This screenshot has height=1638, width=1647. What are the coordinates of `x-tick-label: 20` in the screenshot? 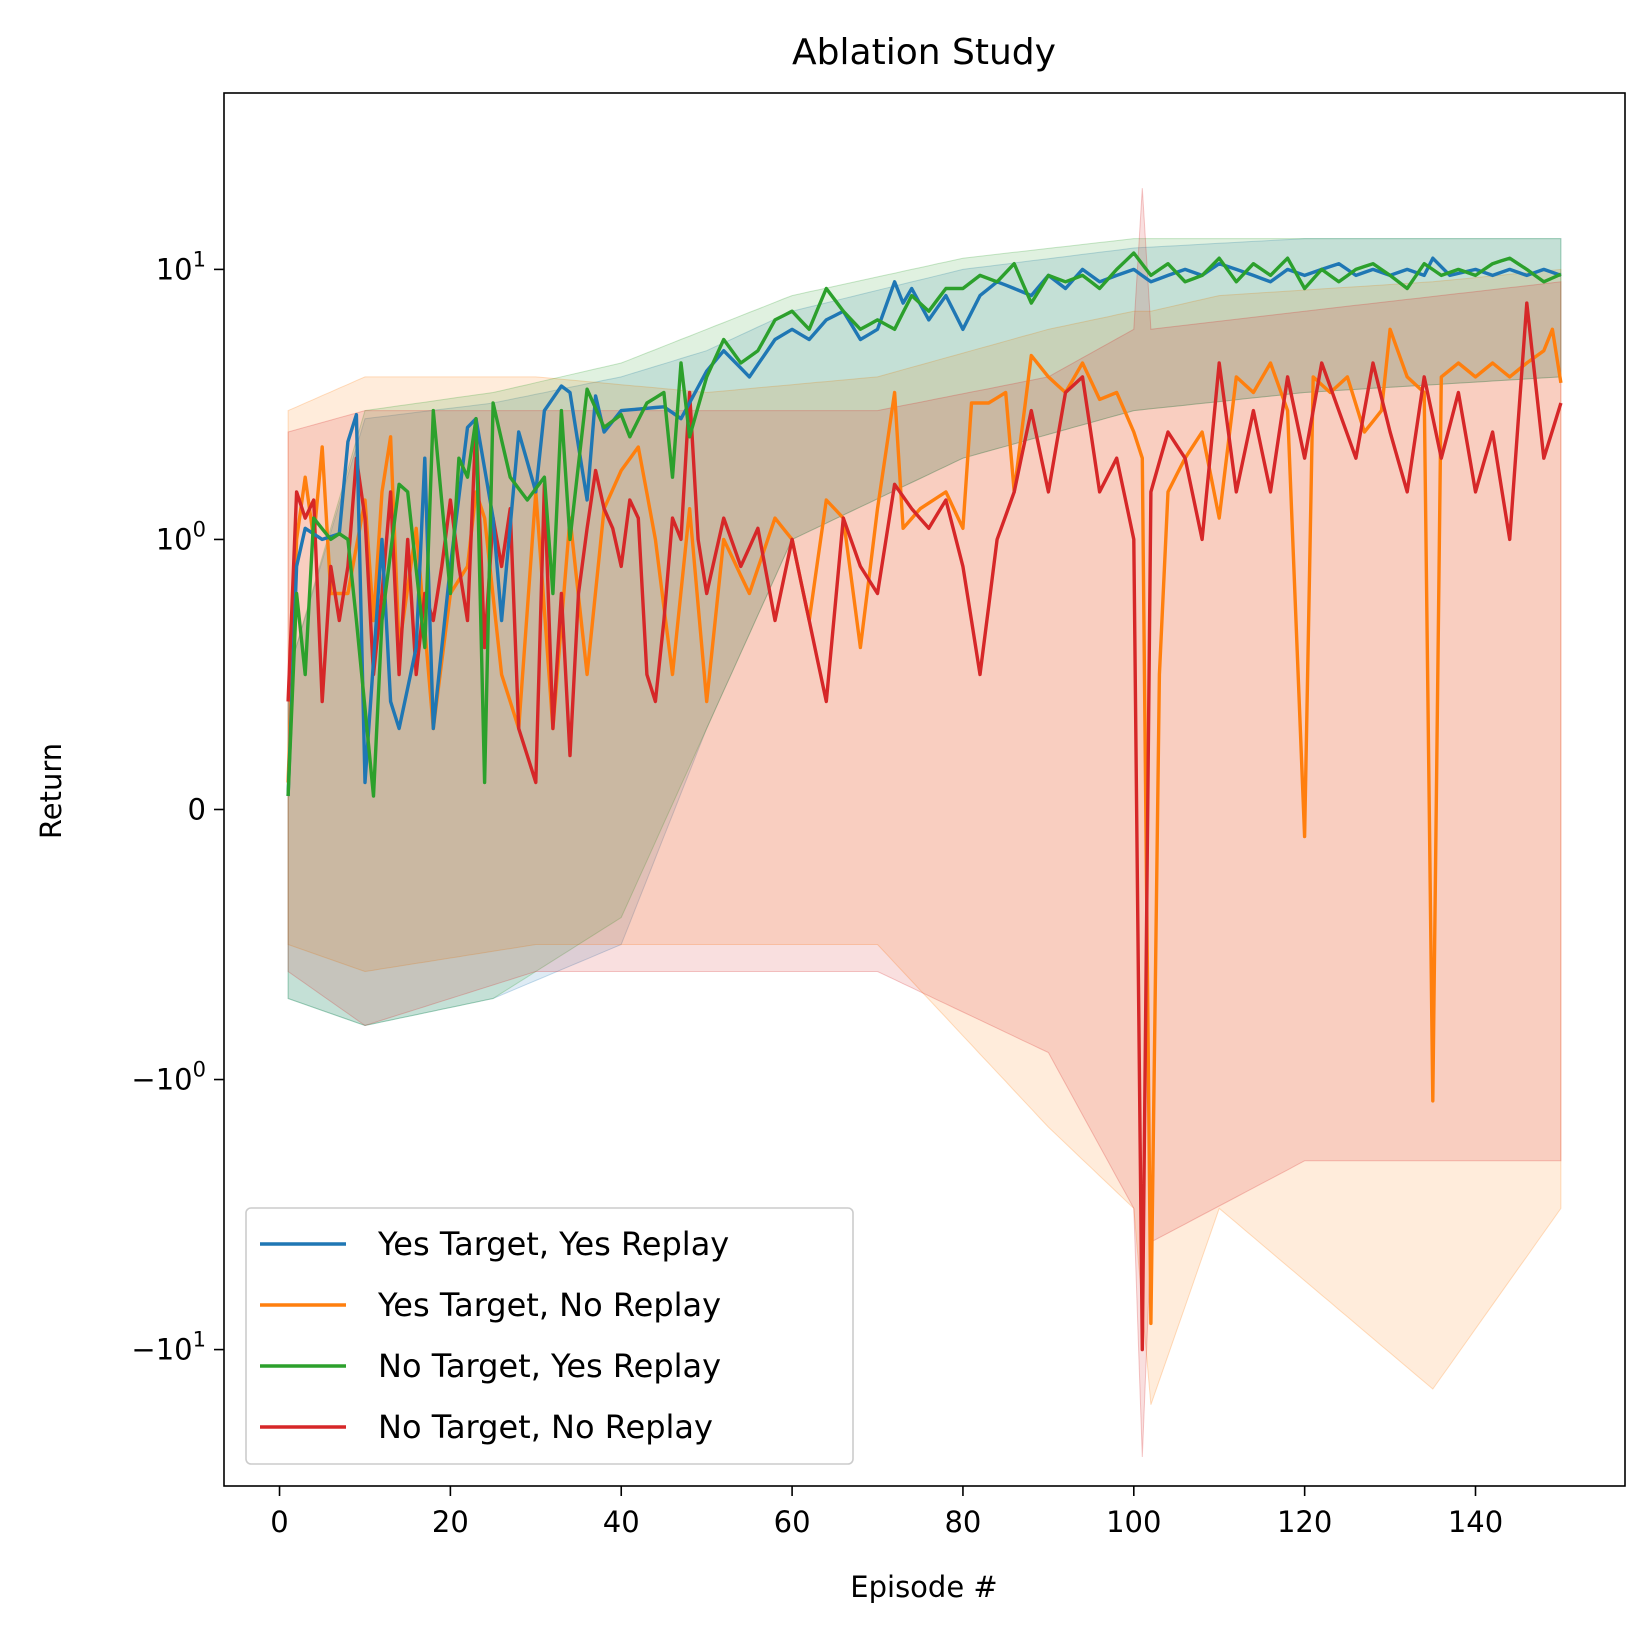 It's located at (450, 1522).